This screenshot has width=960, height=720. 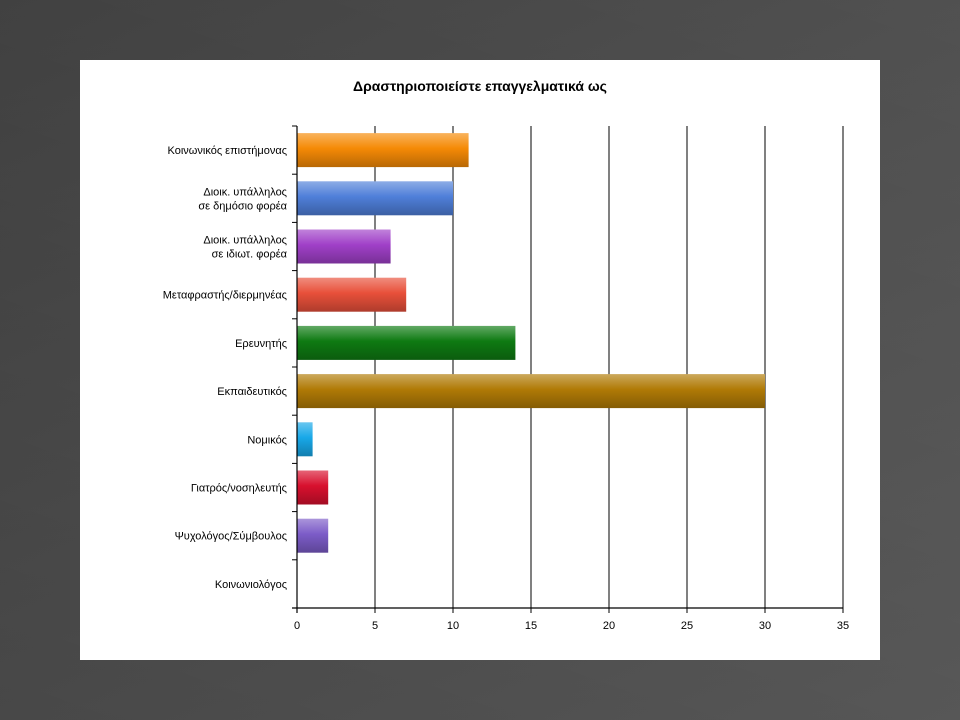 I want to click on category-label: Ερευνητής, so click(x=261, y=344).